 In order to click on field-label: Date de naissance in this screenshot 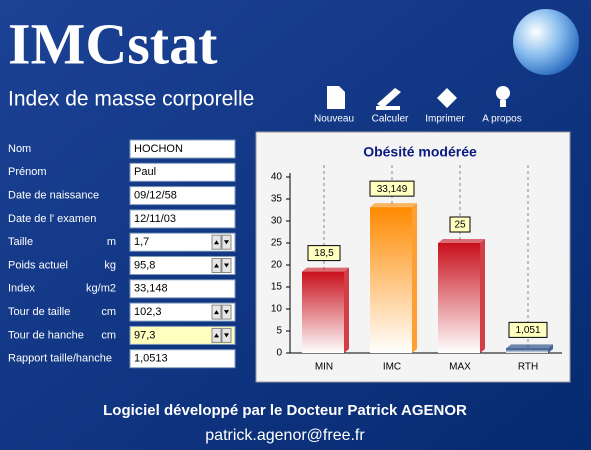, I will do `click(53, 196)`.